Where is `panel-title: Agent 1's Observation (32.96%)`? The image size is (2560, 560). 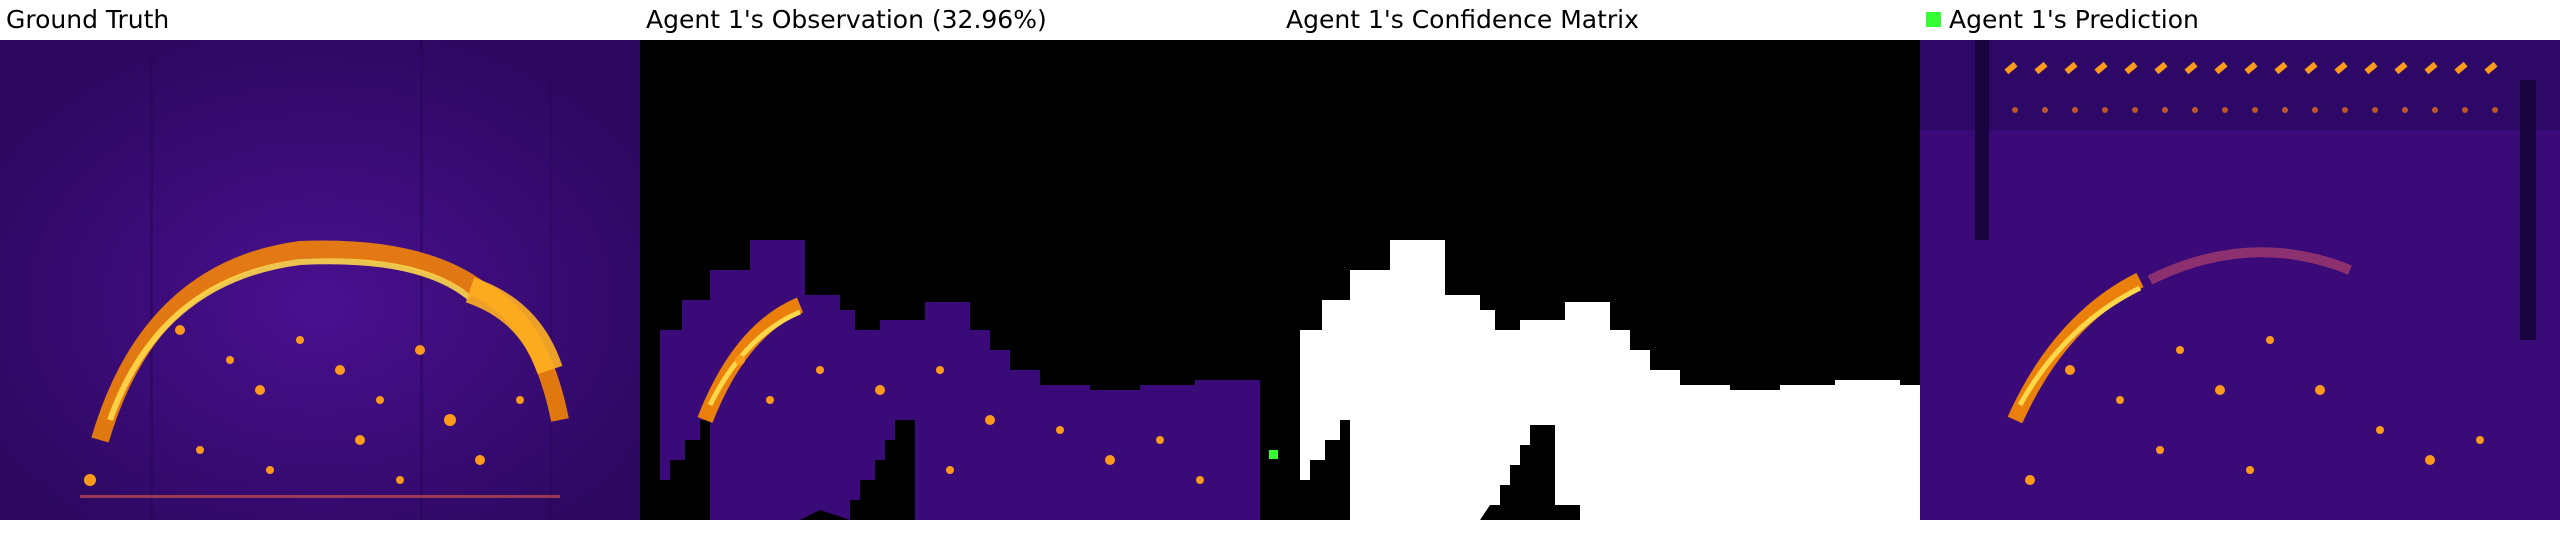
panel-title: Agent 1's Observation (32.96%) is located at coordinates (846, 19).